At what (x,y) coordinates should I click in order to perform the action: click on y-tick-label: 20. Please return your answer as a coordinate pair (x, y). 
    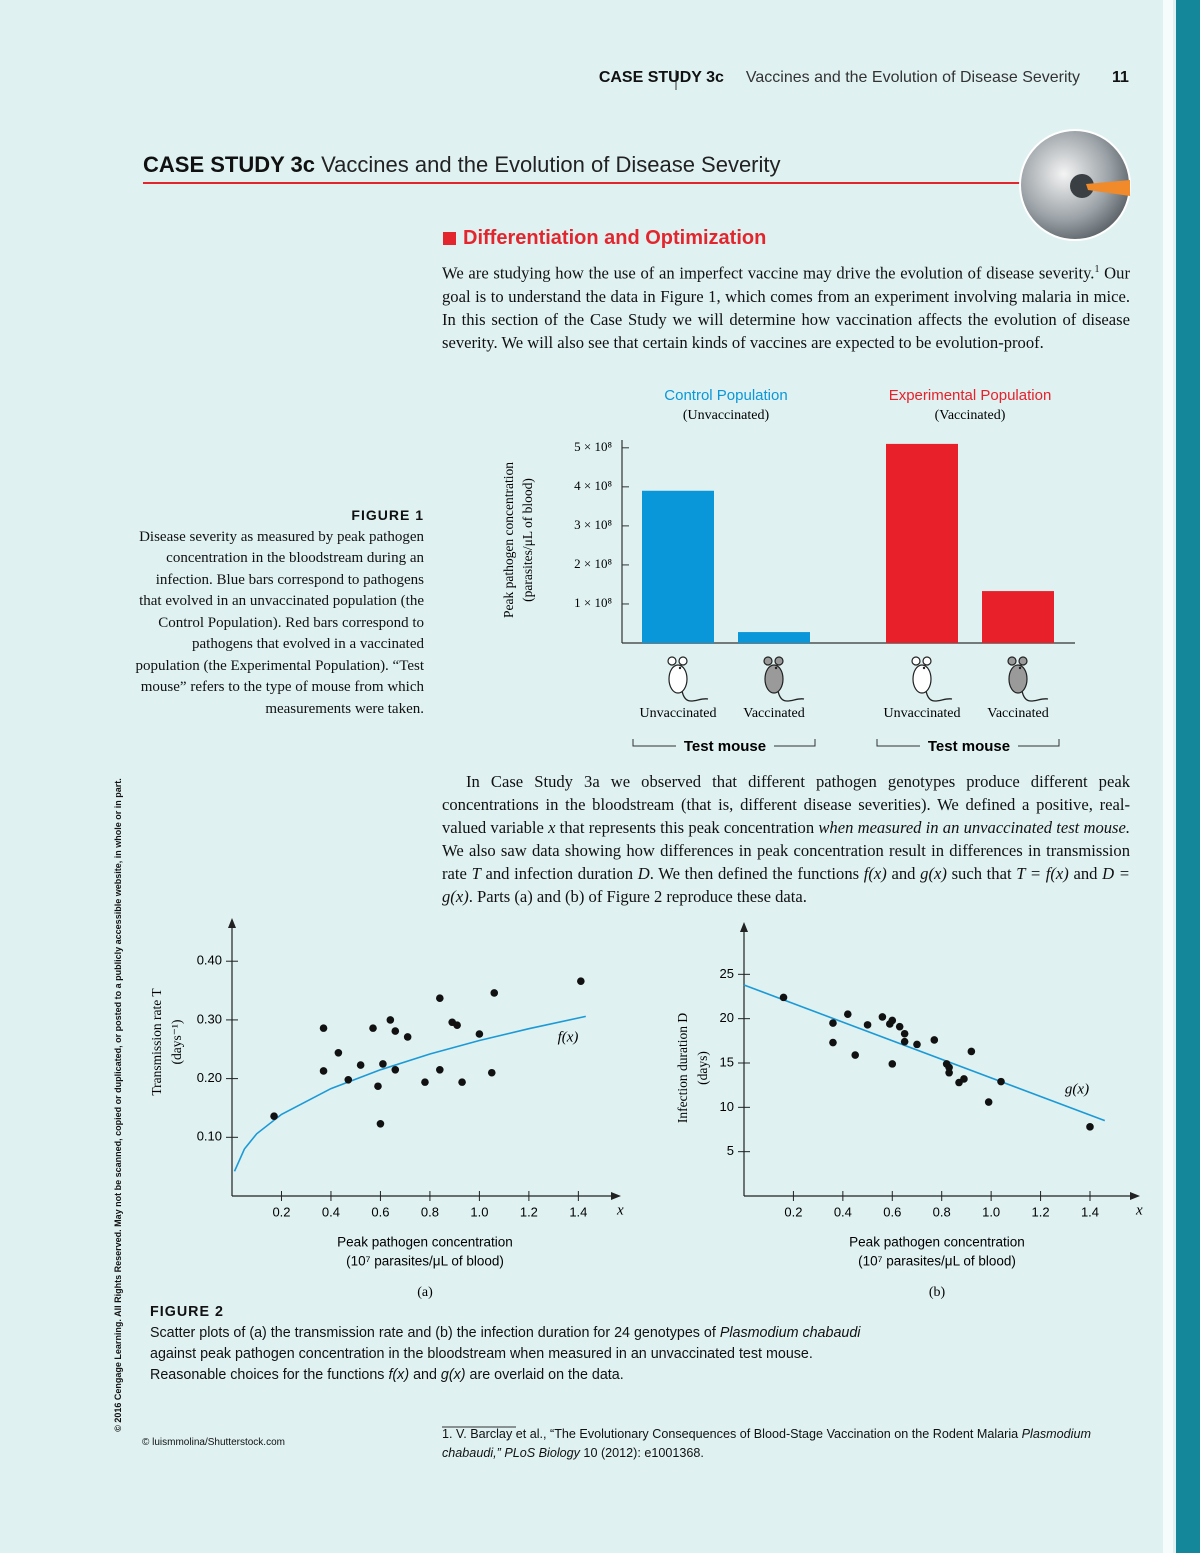
    Looking at the image, I should click on (727, 1017).